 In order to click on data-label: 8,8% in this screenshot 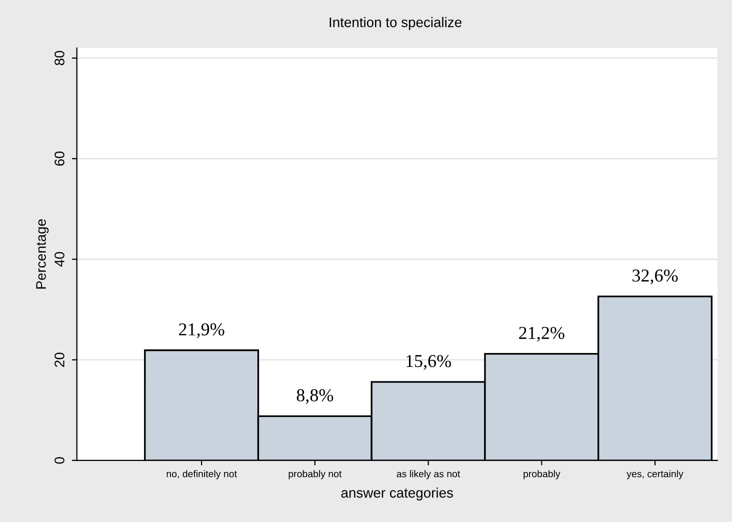, I will do `click(315, 396)`.